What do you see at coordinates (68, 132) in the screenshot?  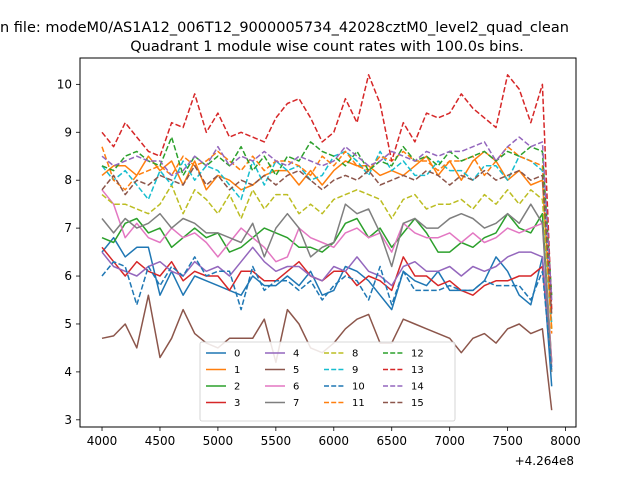 I see `y-tick-label: 9` at bounding box center [68, 132].